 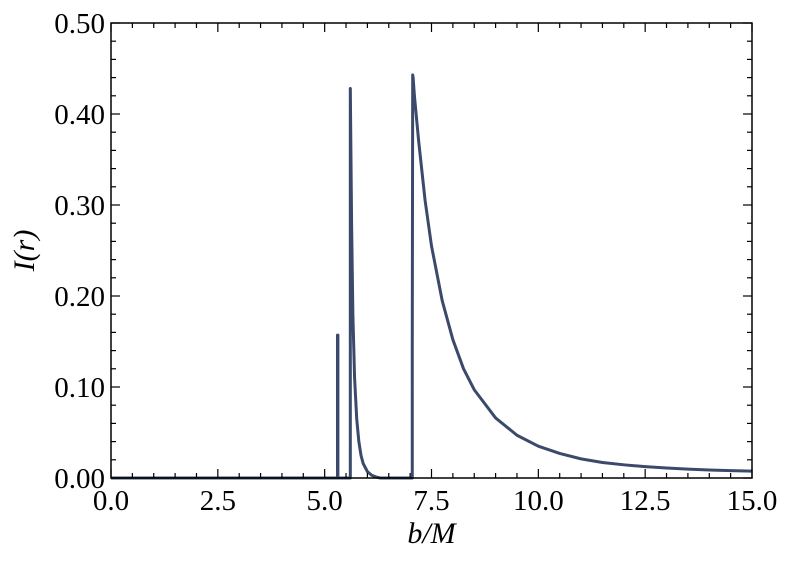 What do you see at coordinates (79, 115) in the screenshot?
I see `y-tick-label: 0.40` at bounding box center [79, 115].